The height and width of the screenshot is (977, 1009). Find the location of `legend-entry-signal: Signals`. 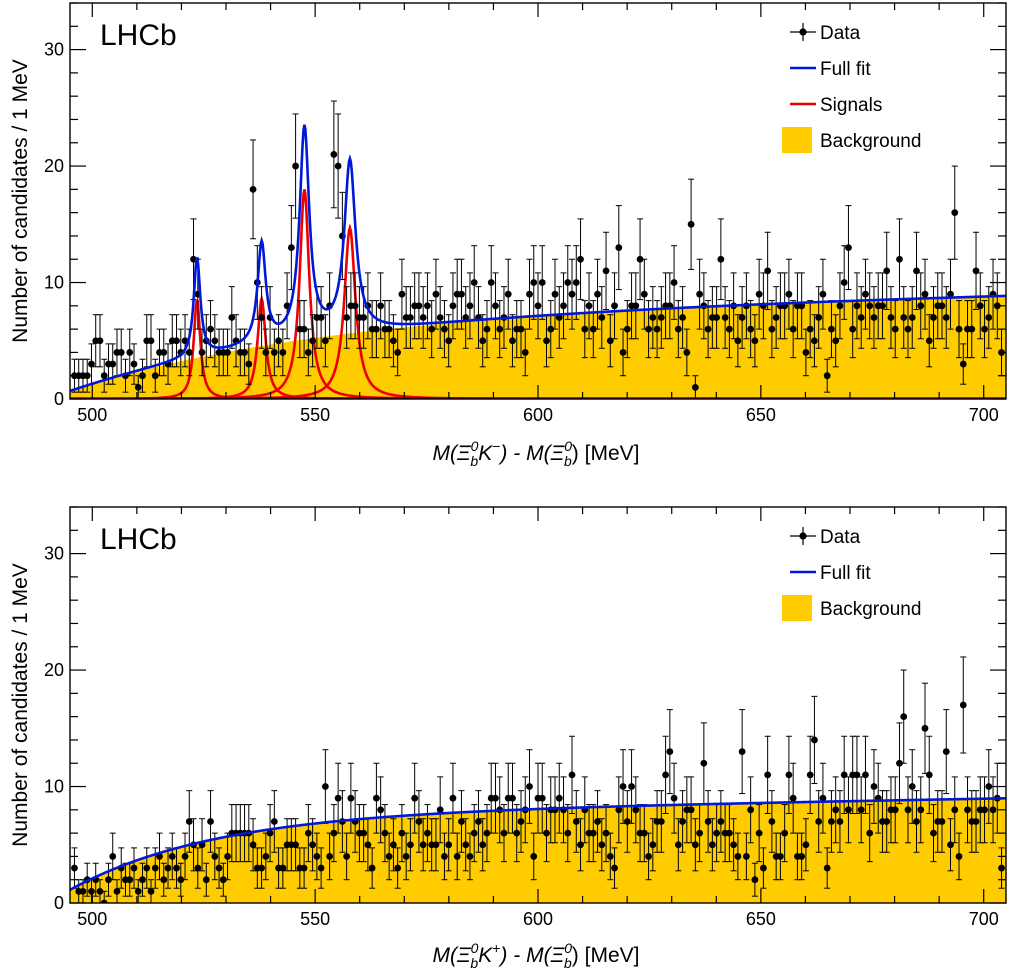

legend-entry-signal: Signals is located at coordinates (836, 105).